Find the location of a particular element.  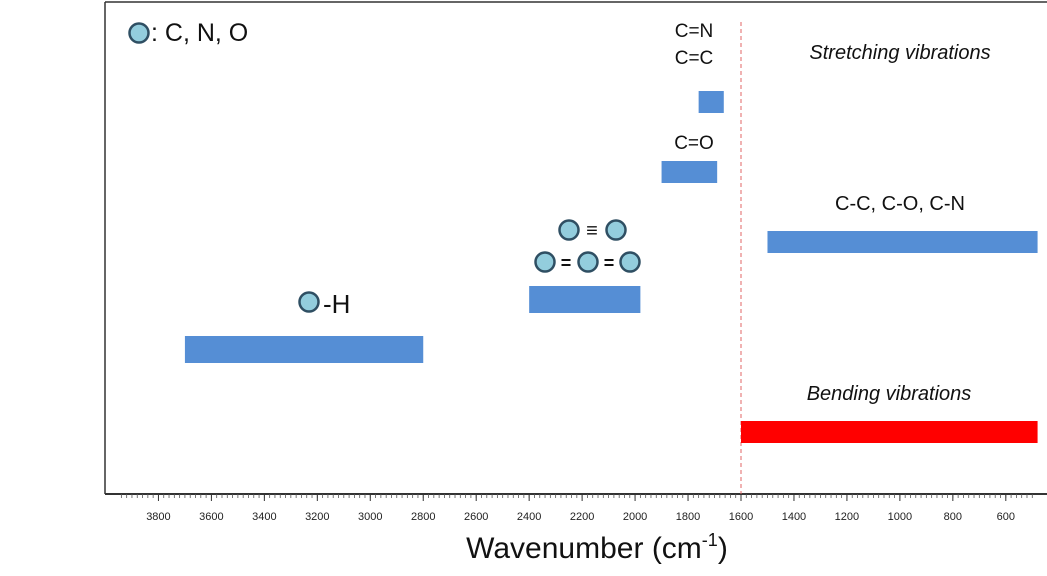

x-axis-tick-label: 2000 is located at coordinates (635, 517).